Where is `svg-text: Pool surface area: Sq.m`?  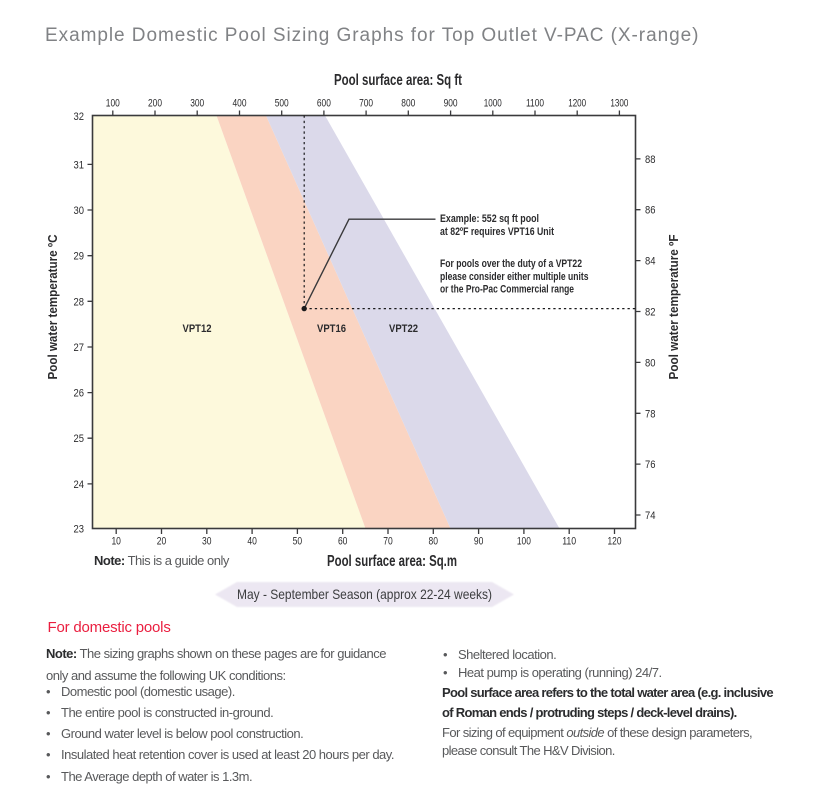 svg-text: Pool surface area: Sq.m is located at coordinates (392, 561).